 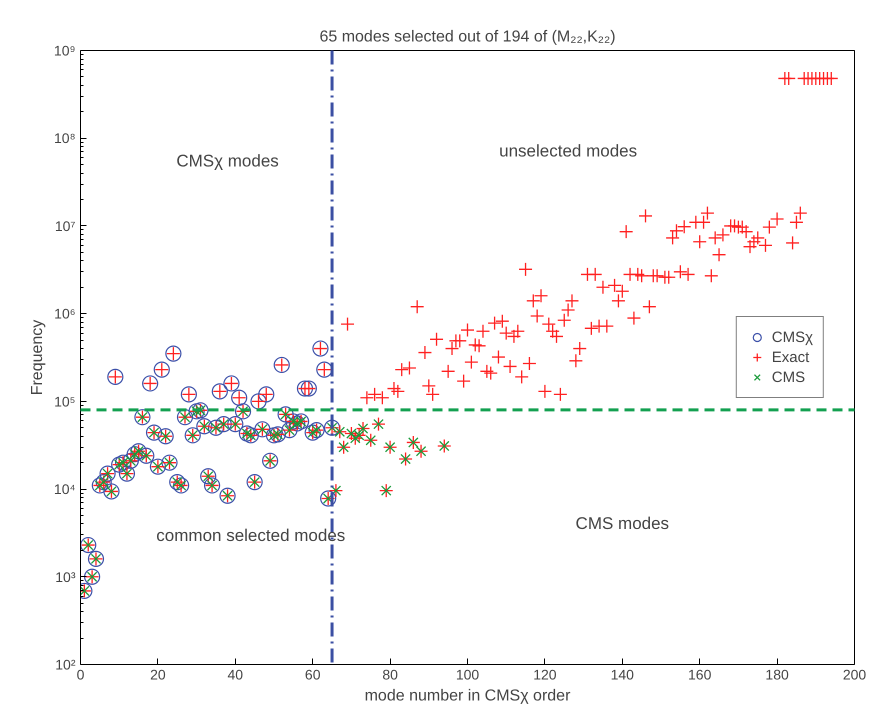 I want to click on x-tick-label: 40, so click(x=236, y=674).